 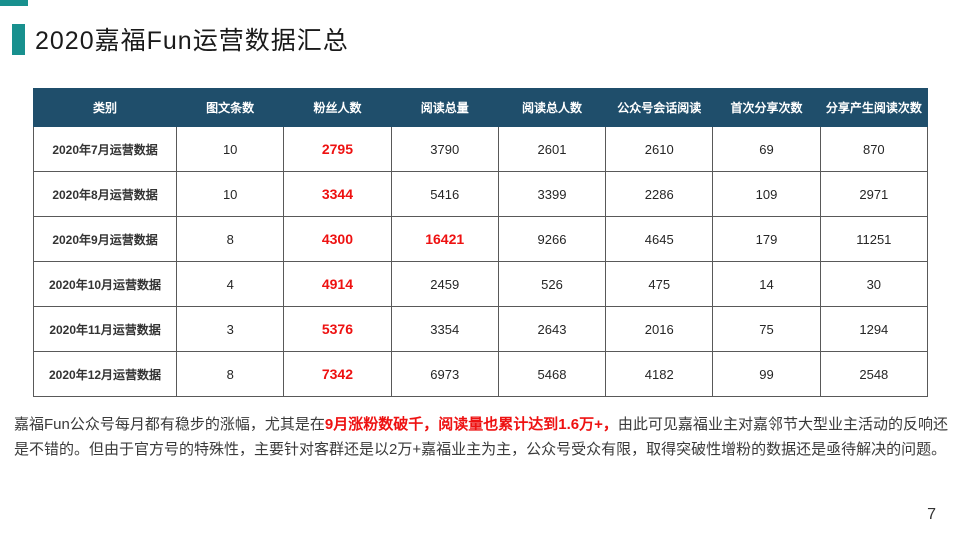 I want to click on table-cell: 5468, so click(x=552, y=374).